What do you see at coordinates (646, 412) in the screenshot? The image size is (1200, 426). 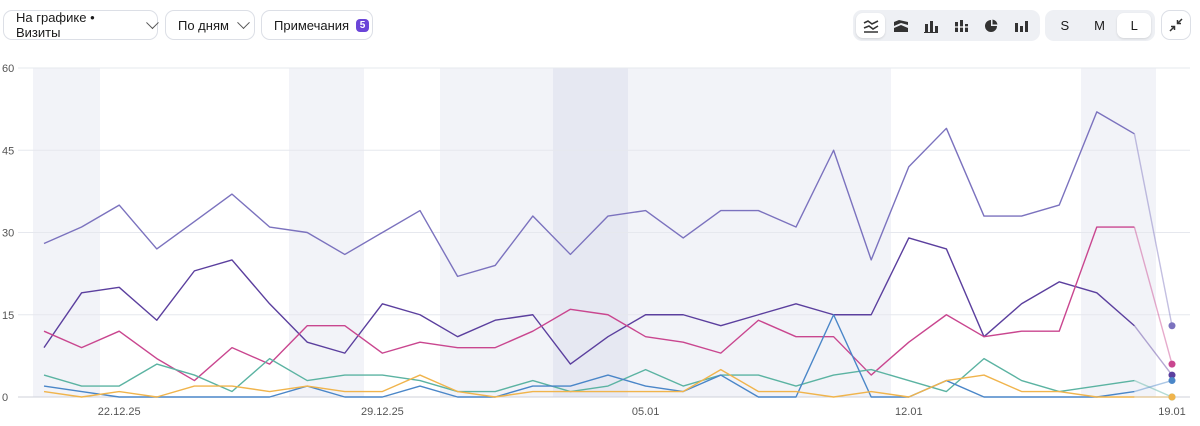 I see `x-tick-label: 05.01` at bounding box center [646, 412].